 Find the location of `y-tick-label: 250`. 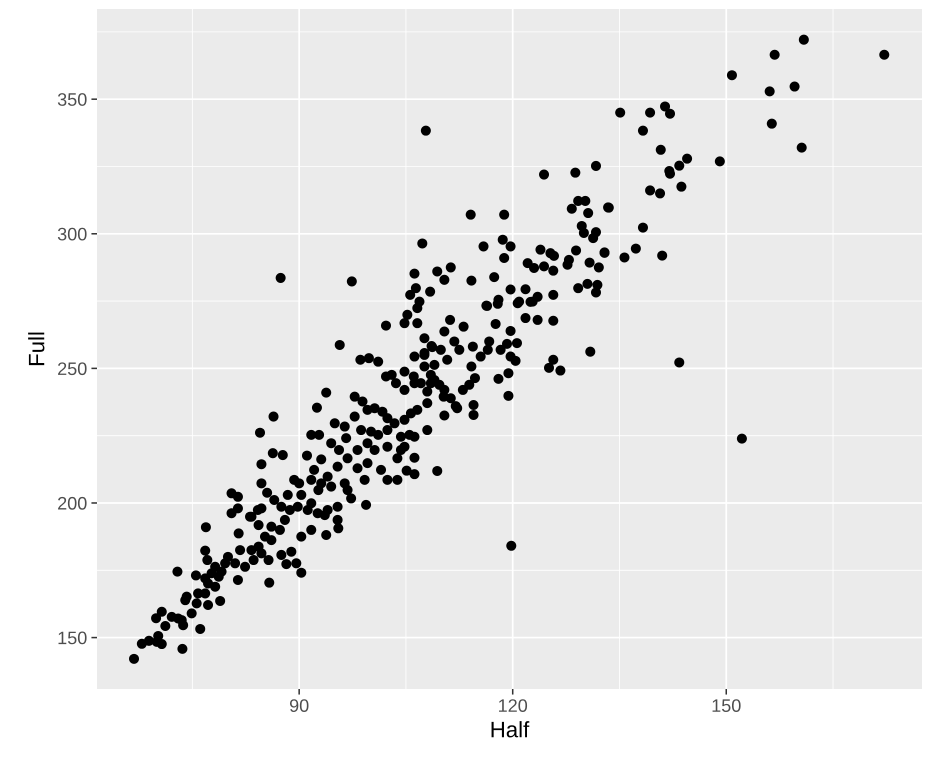

y-tick-label: 250 is located at coordinates (72, 369).